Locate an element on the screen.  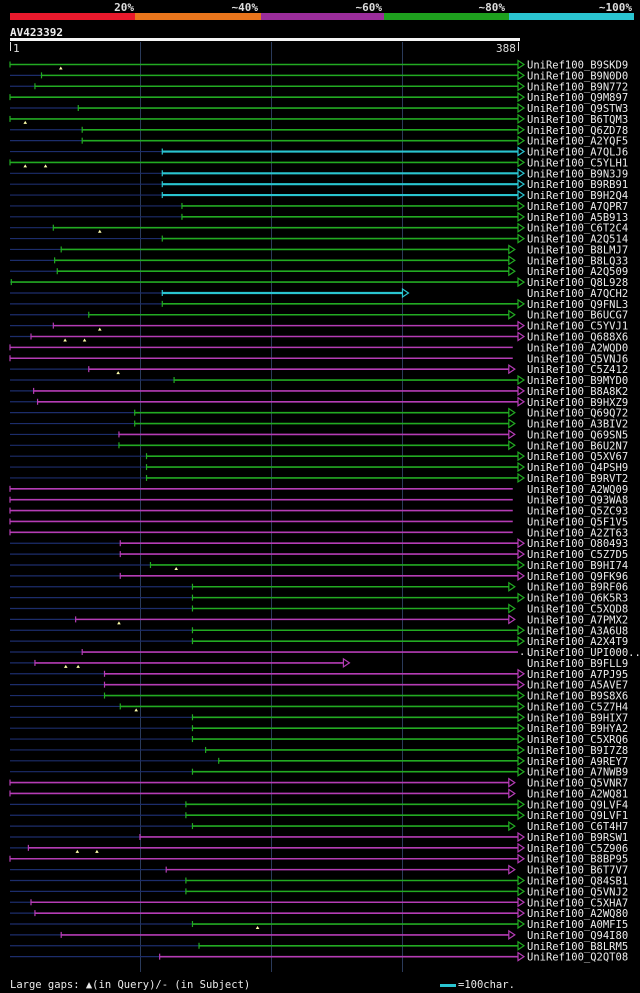
hit-label: UniRef100_B6T7V7 is located at coordinates (577, 871).